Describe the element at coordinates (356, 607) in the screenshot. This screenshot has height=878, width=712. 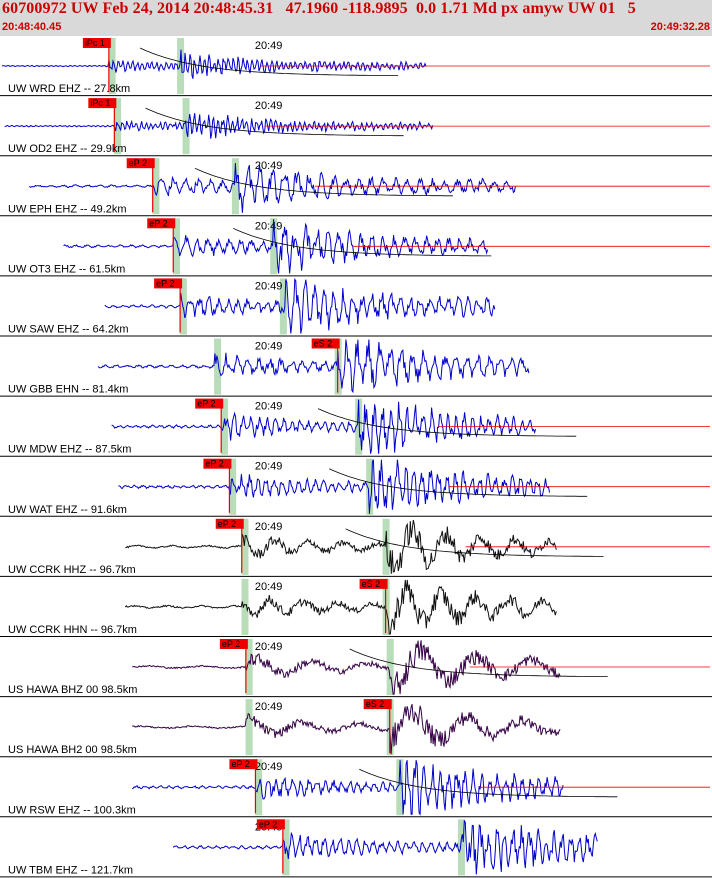
I see `trace-panel: 20:49 eS 2 UW CCRK HHN -- 96.7km` at that location.